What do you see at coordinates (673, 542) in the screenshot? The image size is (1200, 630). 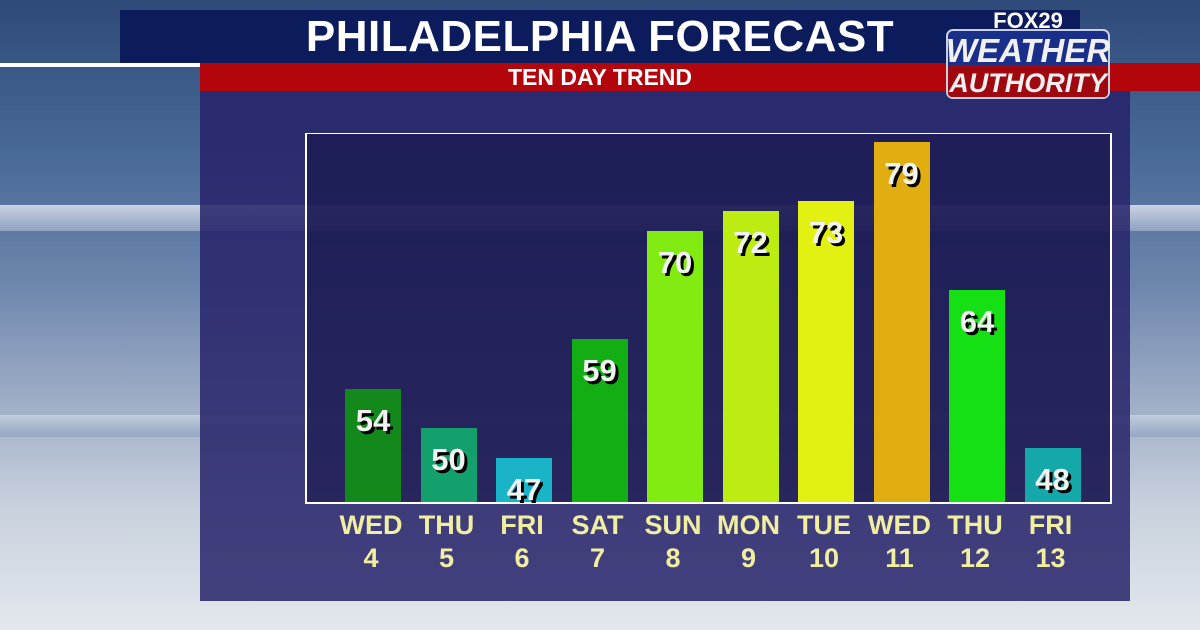 I see `x-tick-label: SUN 8` at bounding box center [673, 542].